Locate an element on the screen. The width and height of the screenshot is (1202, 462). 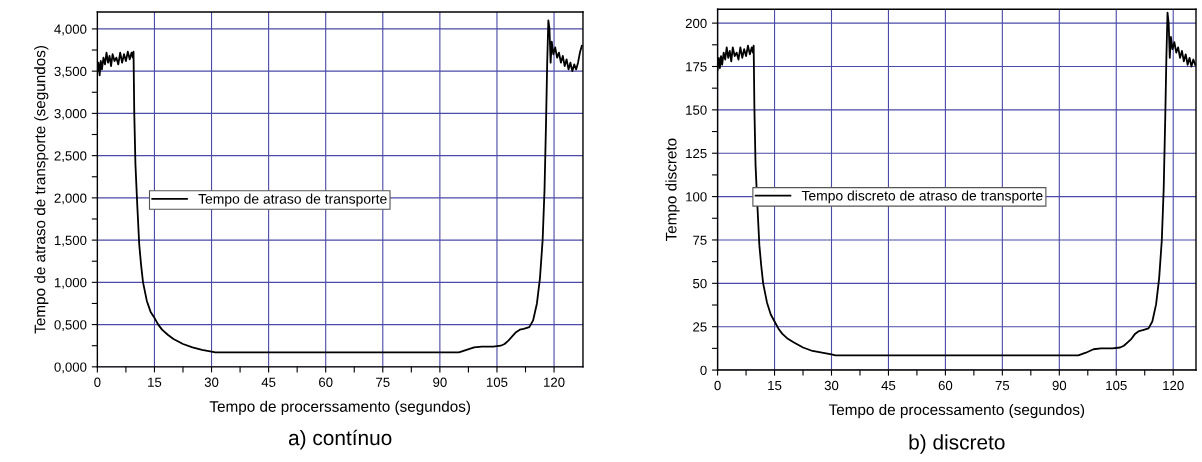
y-tick-label: 150 is located at coordinates (696, 110).